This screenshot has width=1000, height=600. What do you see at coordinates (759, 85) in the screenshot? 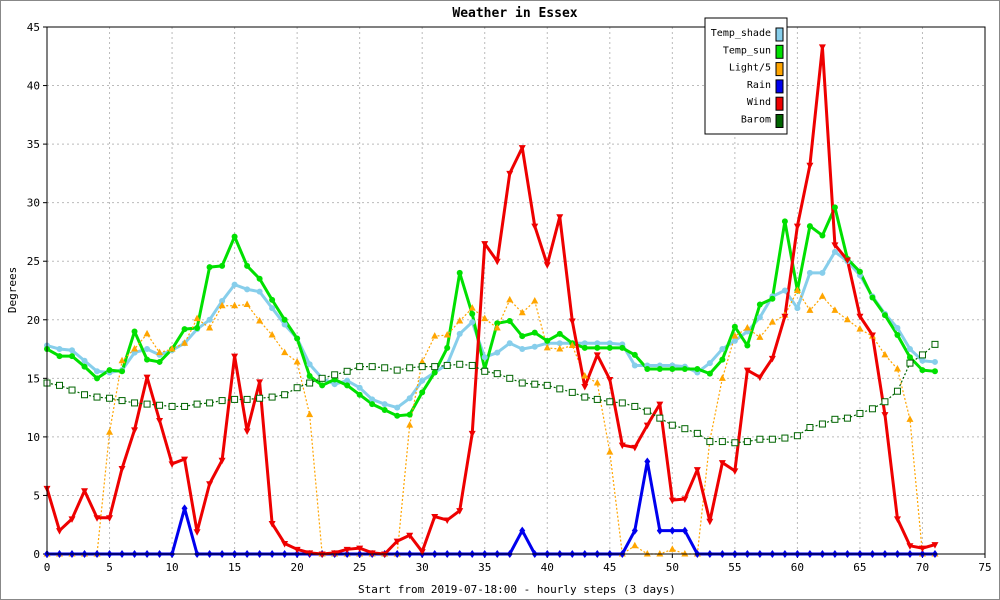
I see `legend-label: Rain` at bounding box center [759, 85].